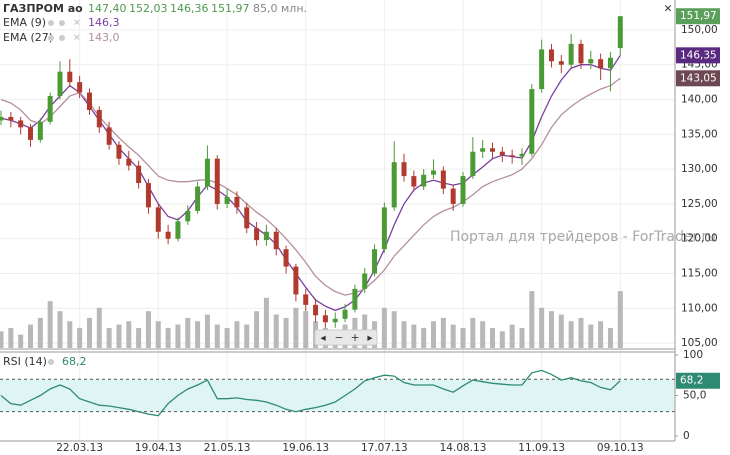 The height and width of the screenshot is (455, 730). What do you see at coordinates (699, 100) in the screenshot?
I see `y-tick-label: 140,00` at bounding box center [699, 100].